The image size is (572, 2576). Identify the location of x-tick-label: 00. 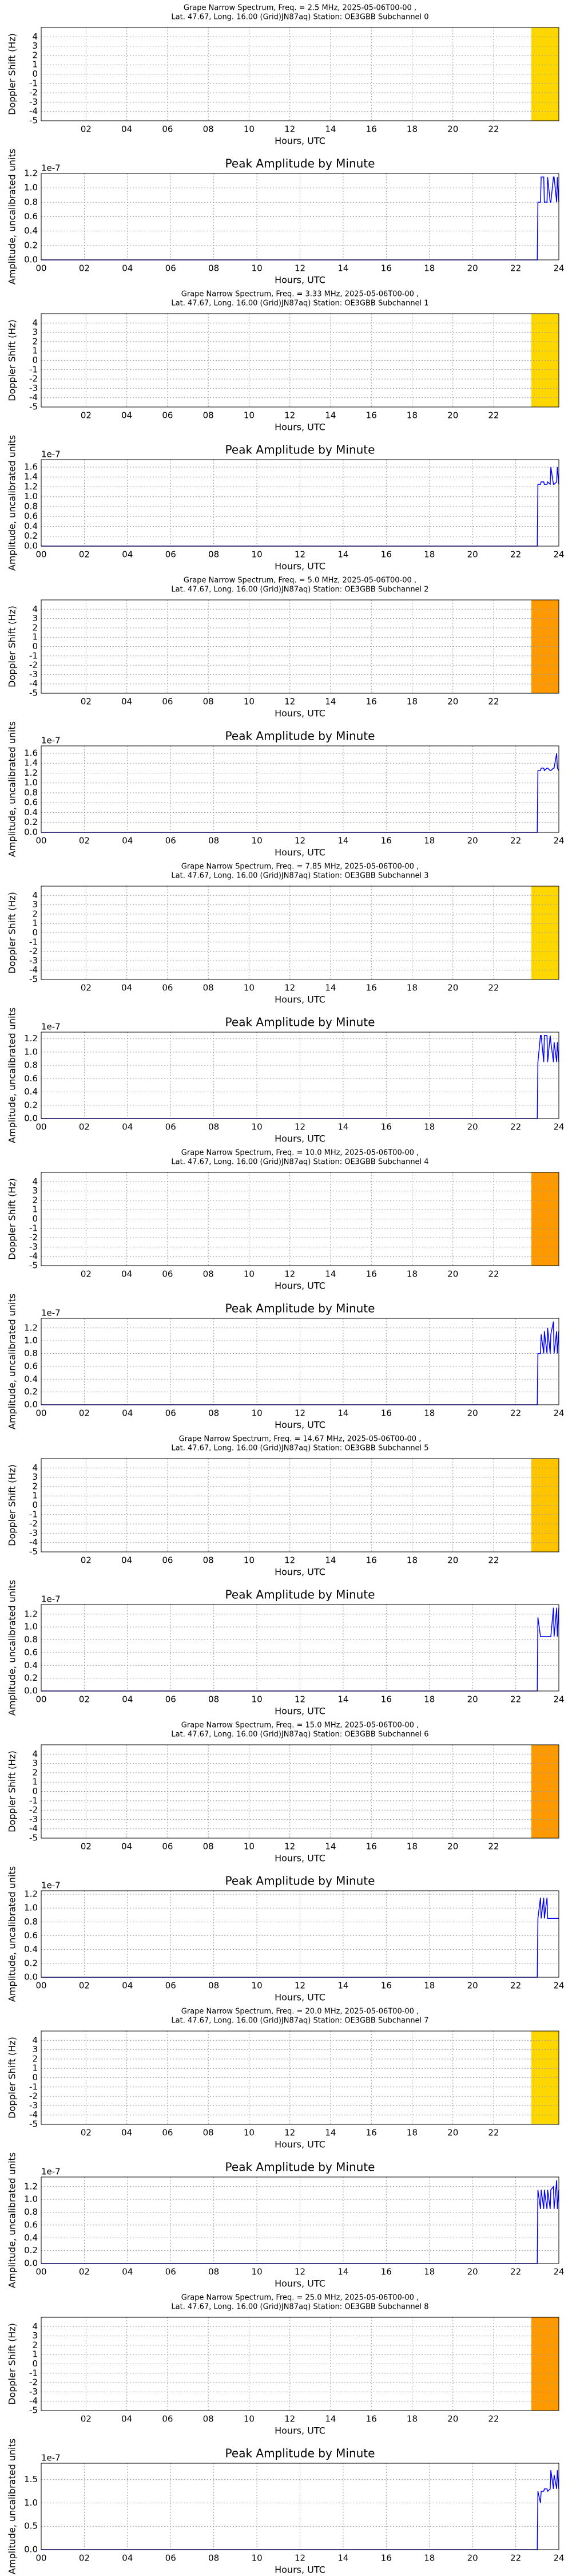
(40, 1699).